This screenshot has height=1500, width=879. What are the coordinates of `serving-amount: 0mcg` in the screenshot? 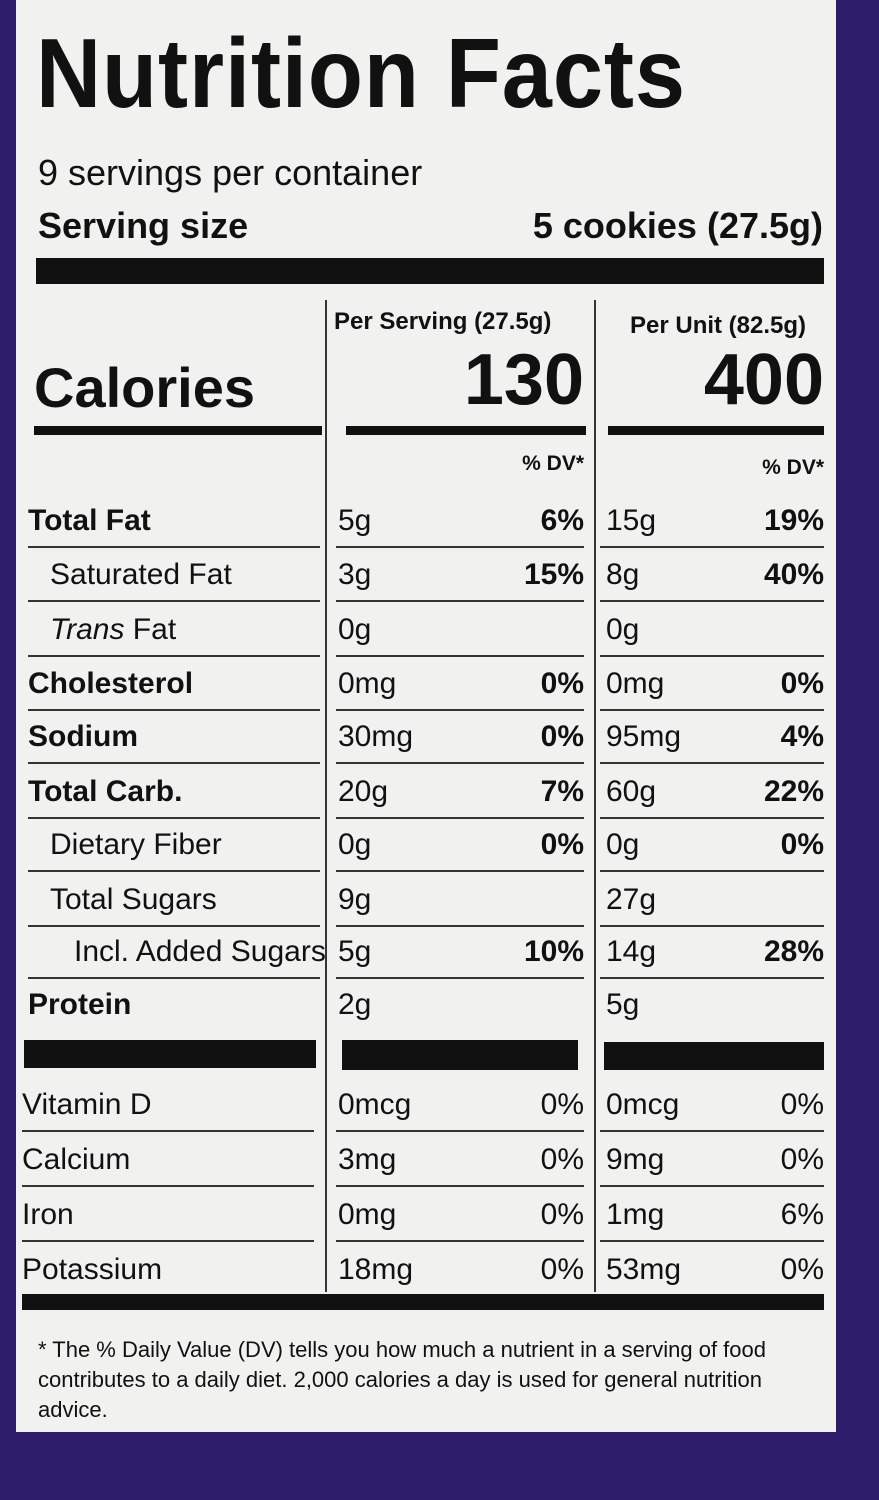 It's located at (375, 1104).